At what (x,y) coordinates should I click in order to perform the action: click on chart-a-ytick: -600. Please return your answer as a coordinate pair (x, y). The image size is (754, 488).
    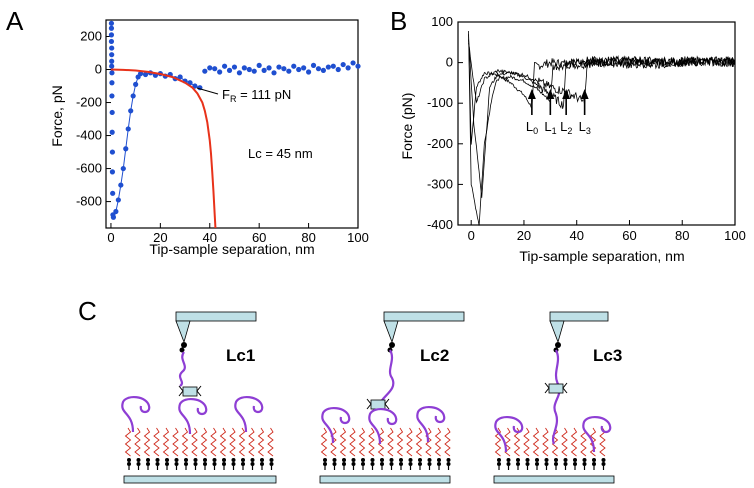
    Looking at the image, I should click on (89, 168).